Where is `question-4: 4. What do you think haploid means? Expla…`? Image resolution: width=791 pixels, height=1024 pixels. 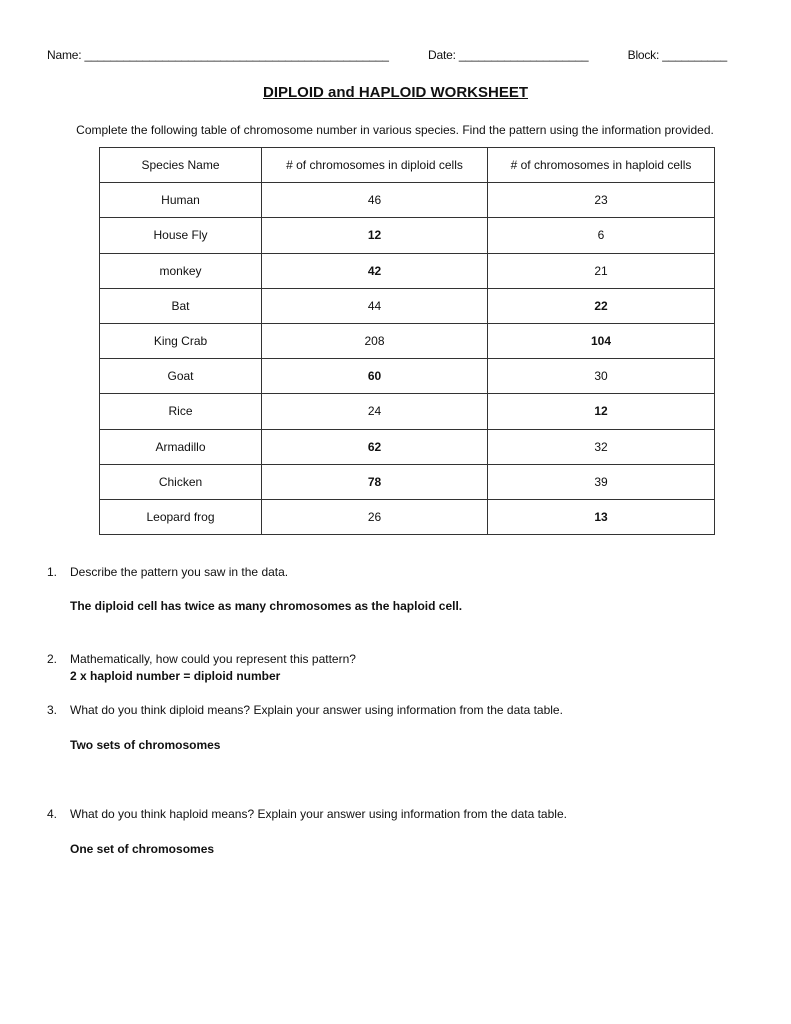
question-4: 4. What do you think haploid means? Expla… is located at coordinates (307, 814).